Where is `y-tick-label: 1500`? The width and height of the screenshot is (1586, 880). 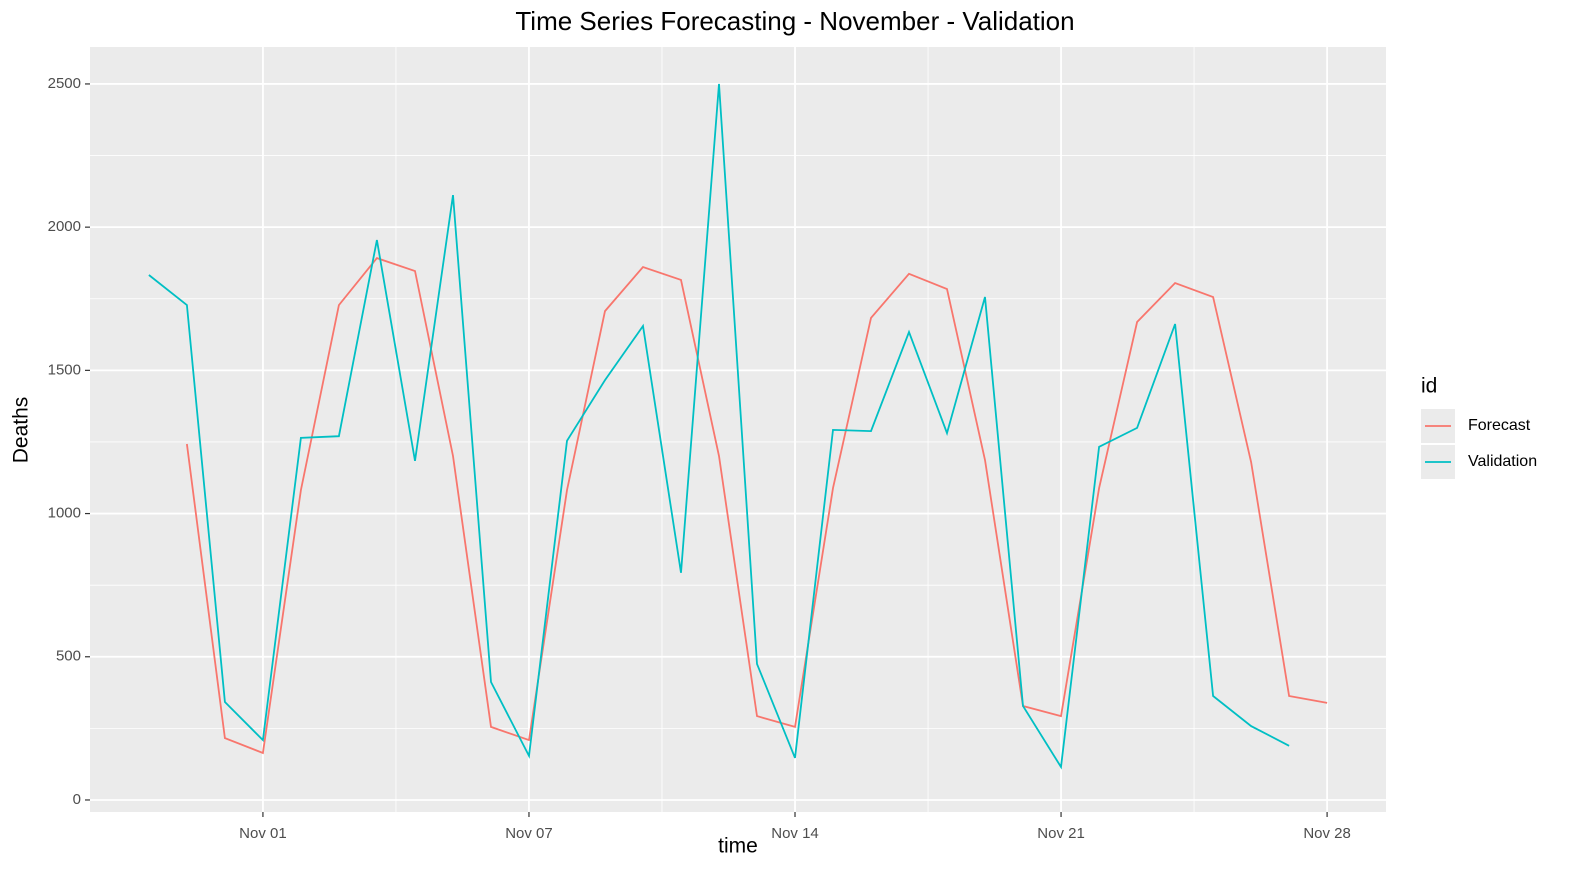
y-tick-label: 1500 is located at coordinates (64, 369).